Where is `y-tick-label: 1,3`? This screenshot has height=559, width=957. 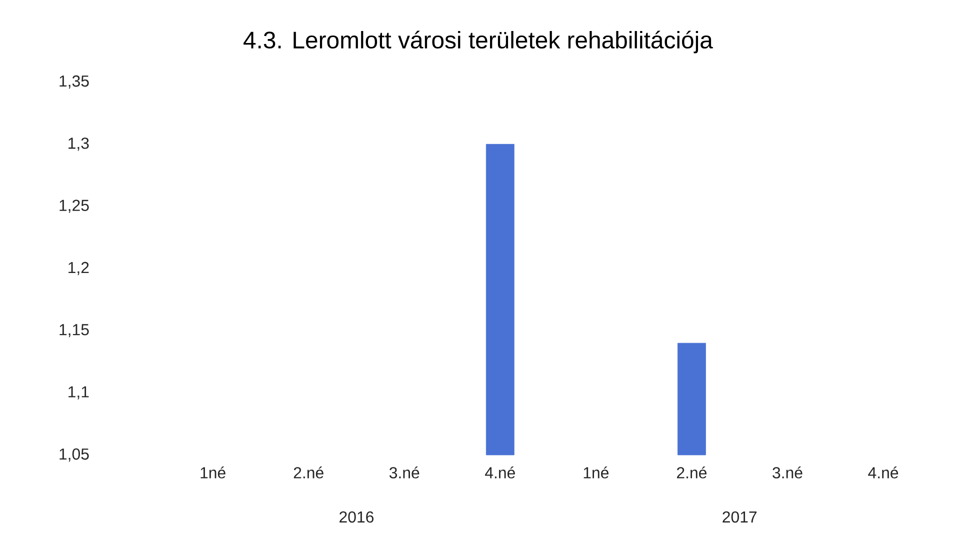 y-tick-label: 1,3 is located at coordinates (78, 144).